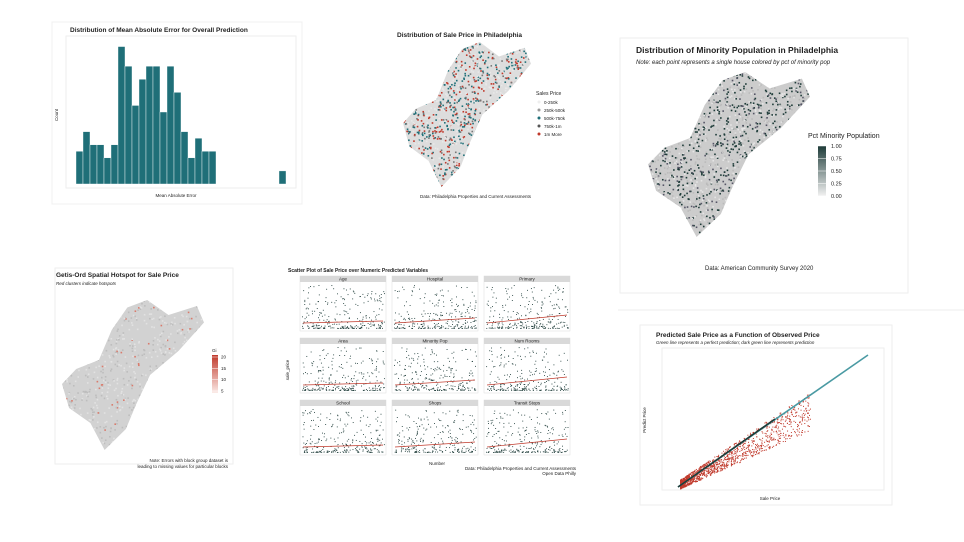 This screenshot has height=542, width=964. What do you see at coordinates (343, 279) in the screenshot?
I see `facet-strip` at bounding box center [343, 279].